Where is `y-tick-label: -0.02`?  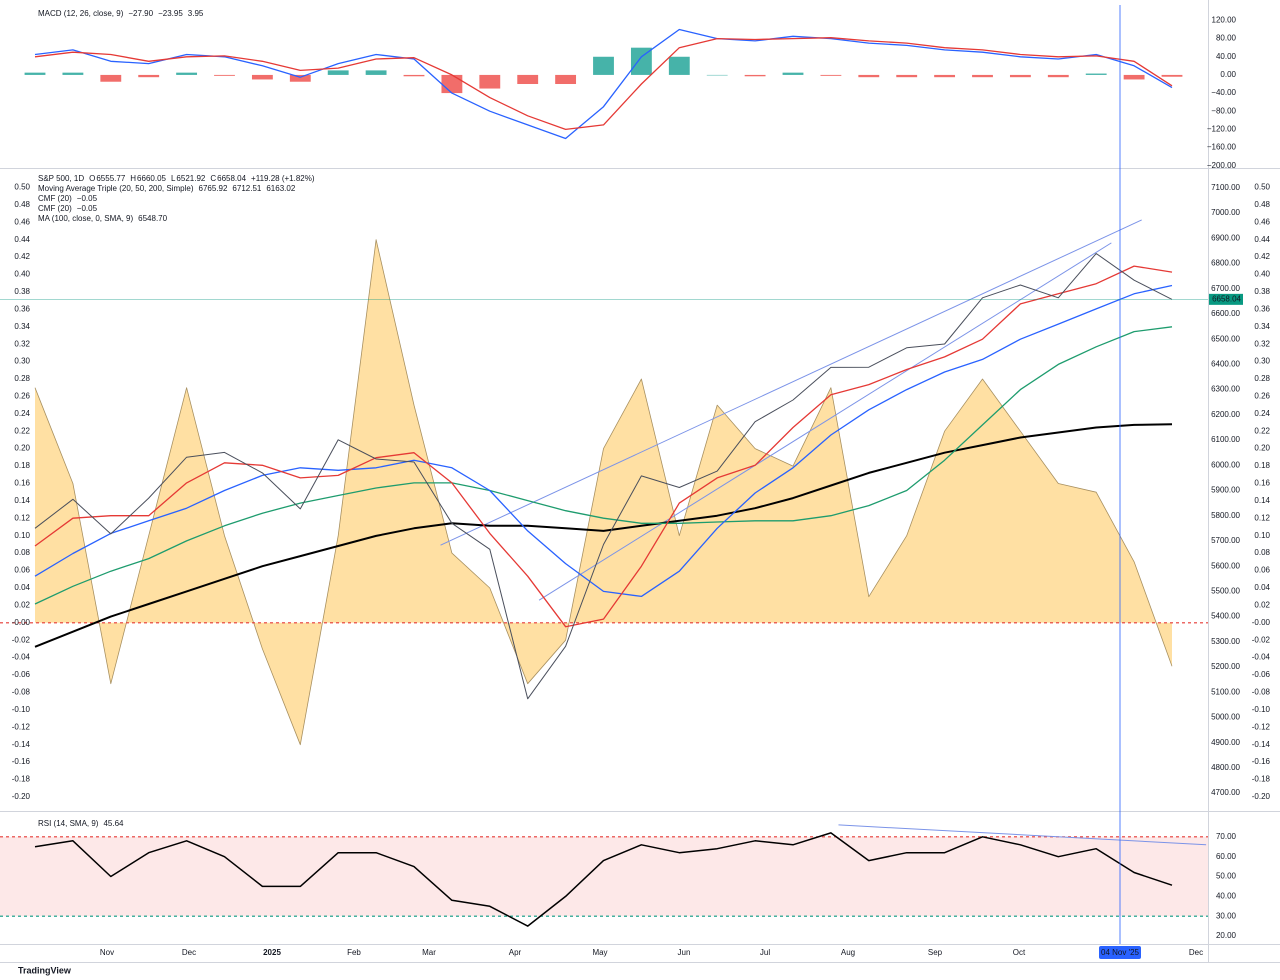 y-tick-label: -0.02 is located at coordinates (21, 639).